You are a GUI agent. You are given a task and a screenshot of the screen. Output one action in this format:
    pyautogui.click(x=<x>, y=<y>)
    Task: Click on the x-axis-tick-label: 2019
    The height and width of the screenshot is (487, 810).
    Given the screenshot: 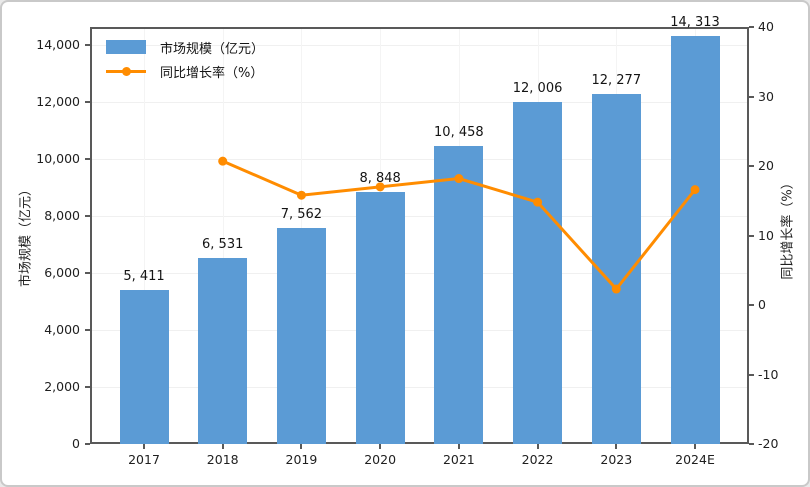 What is the action you would take?
    pyautogui.click(x=301, y=459)
    